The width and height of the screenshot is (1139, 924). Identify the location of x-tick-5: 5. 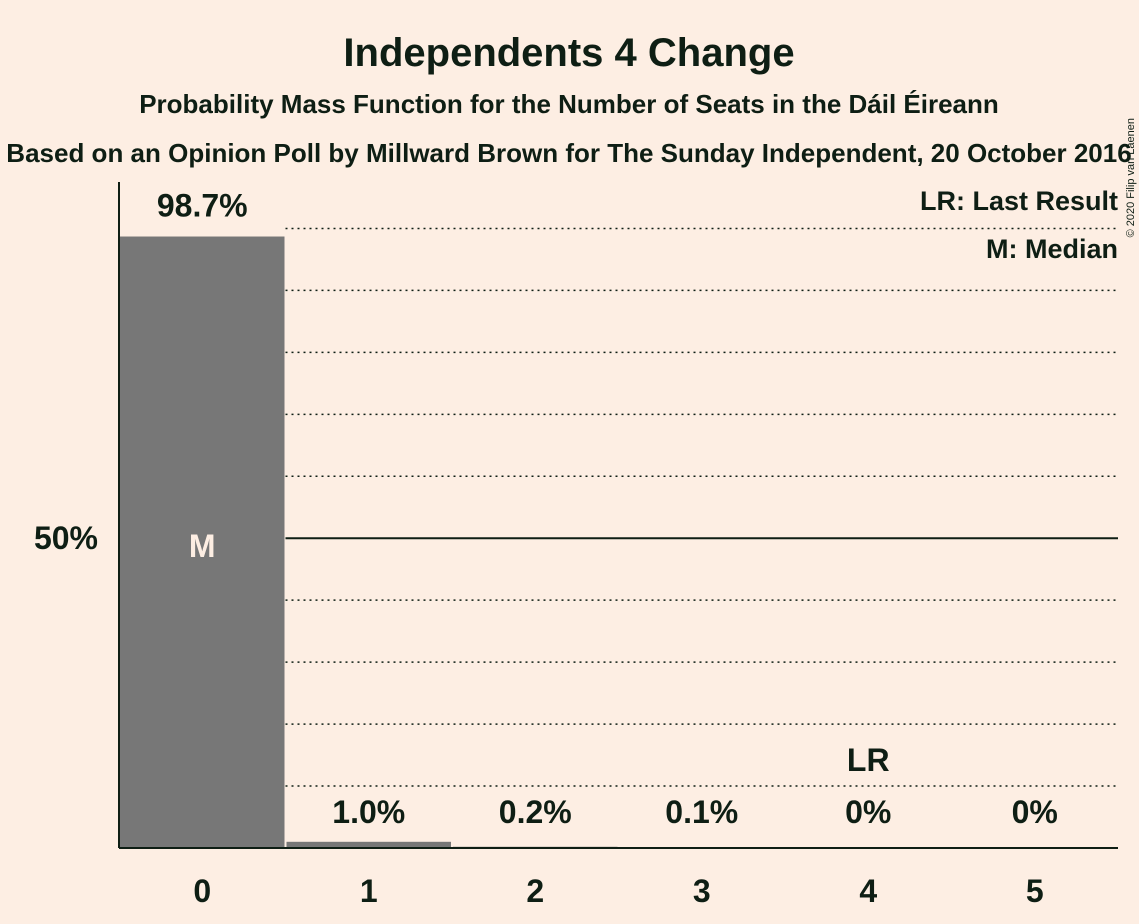
(1035, 891).